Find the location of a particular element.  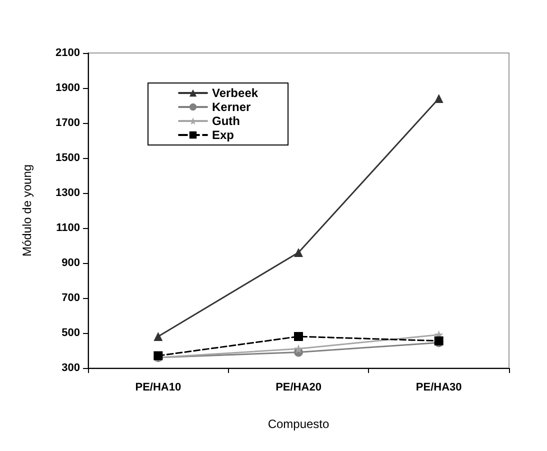

y-tick-label: 900 is located at coordinates (71, 263).